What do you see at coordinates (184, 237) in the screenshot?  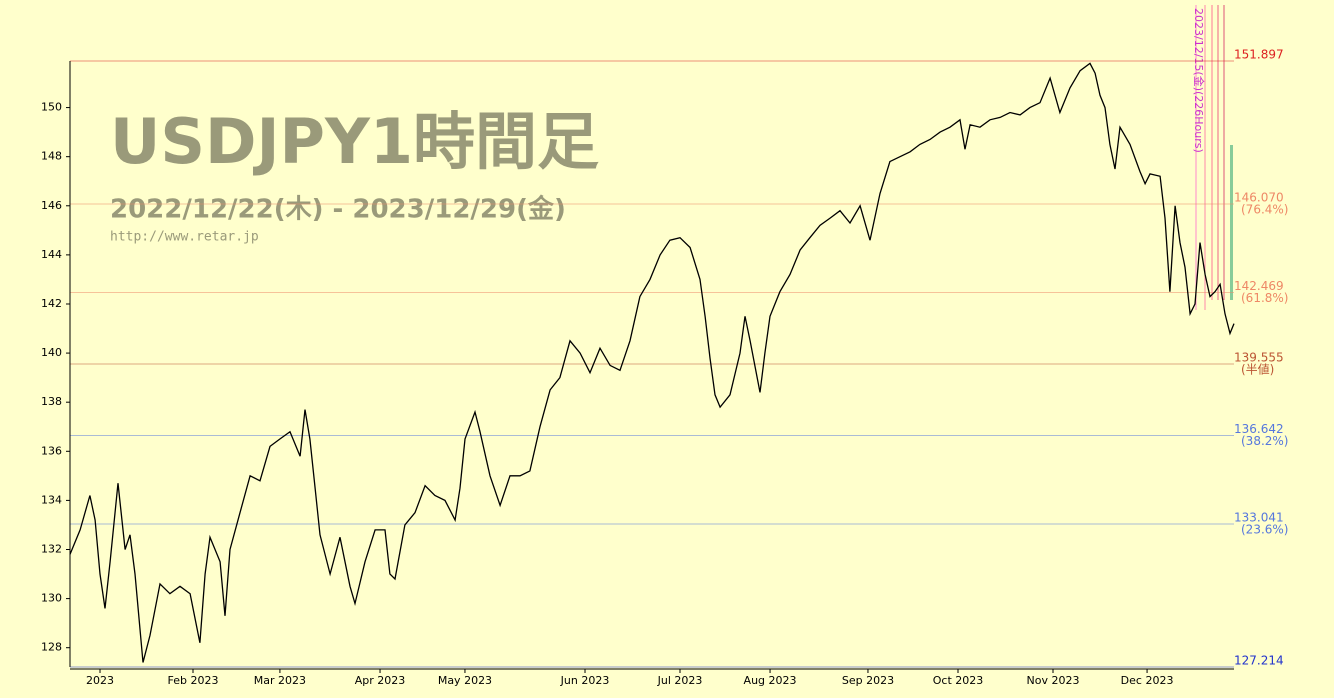 I see `source: http://www.retar.jp` at bounding box center [184, 237].